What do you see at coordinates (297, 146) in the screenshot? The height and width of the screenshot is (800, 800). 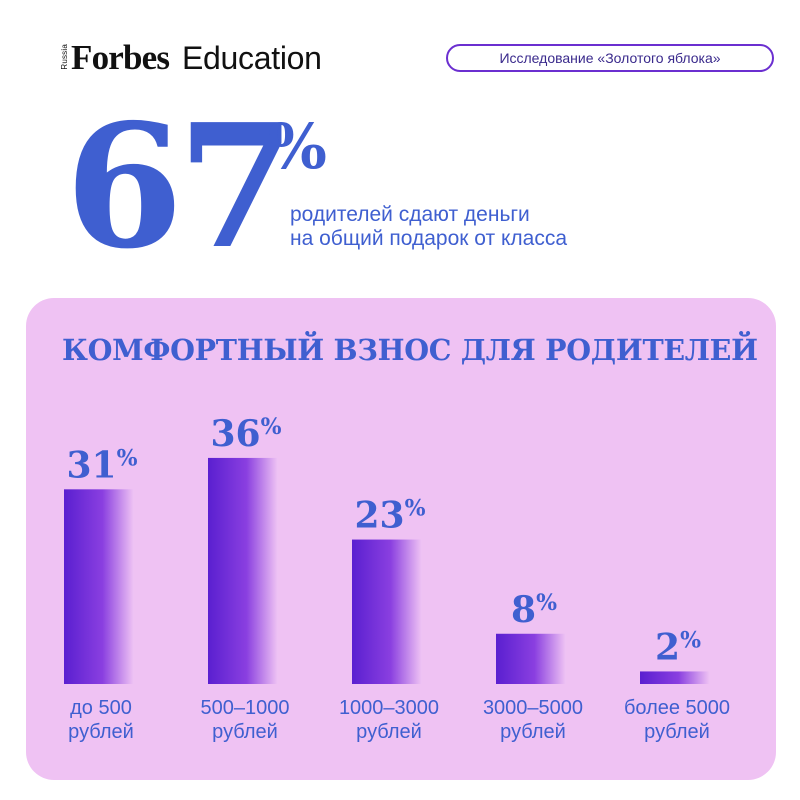 I see `headline-percent-sign: %` at bounding box center [297, 146].